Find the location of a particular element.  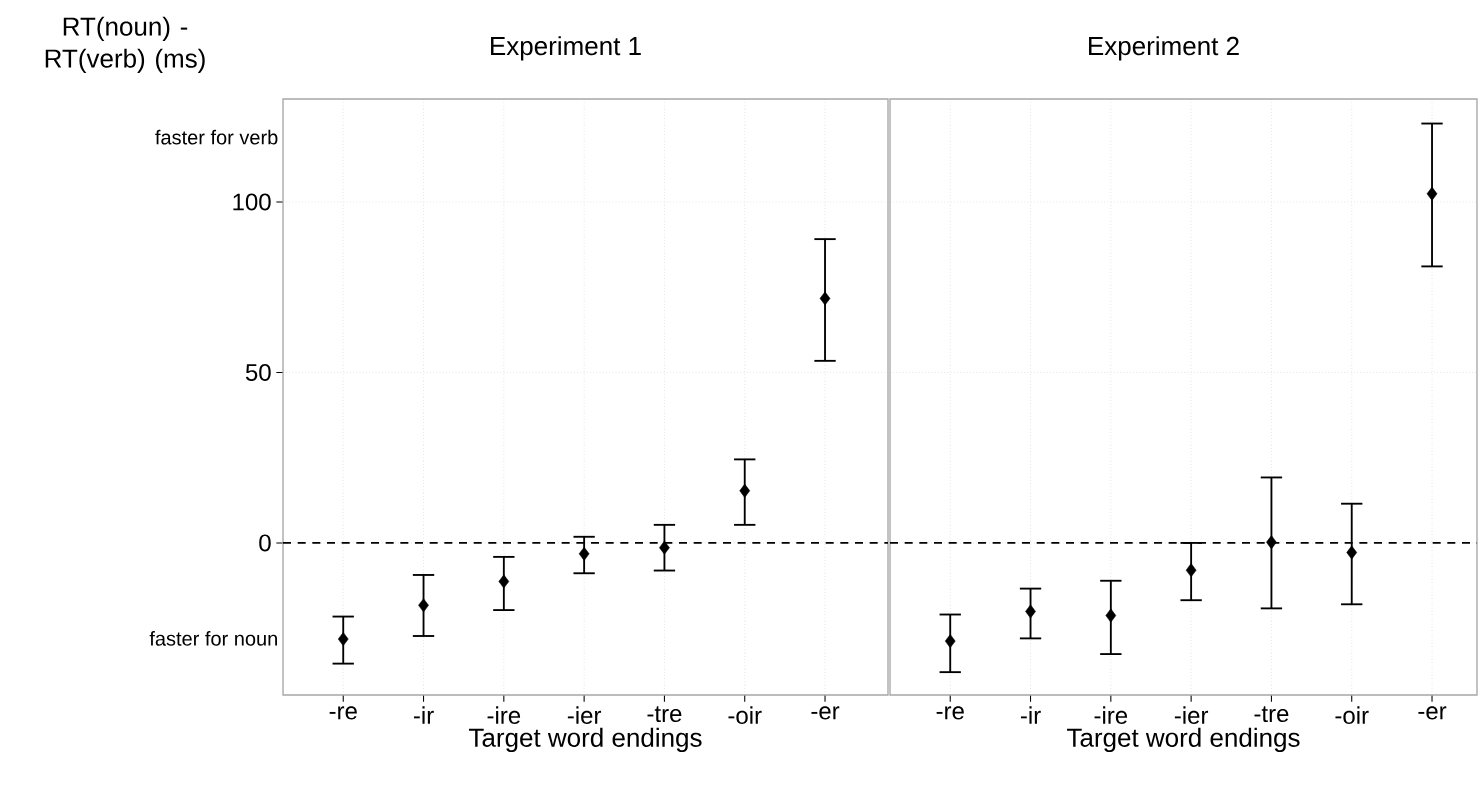

y-axis-title: RT(noun) - RT(verb) (ms) is located at coordinates (125, 44).